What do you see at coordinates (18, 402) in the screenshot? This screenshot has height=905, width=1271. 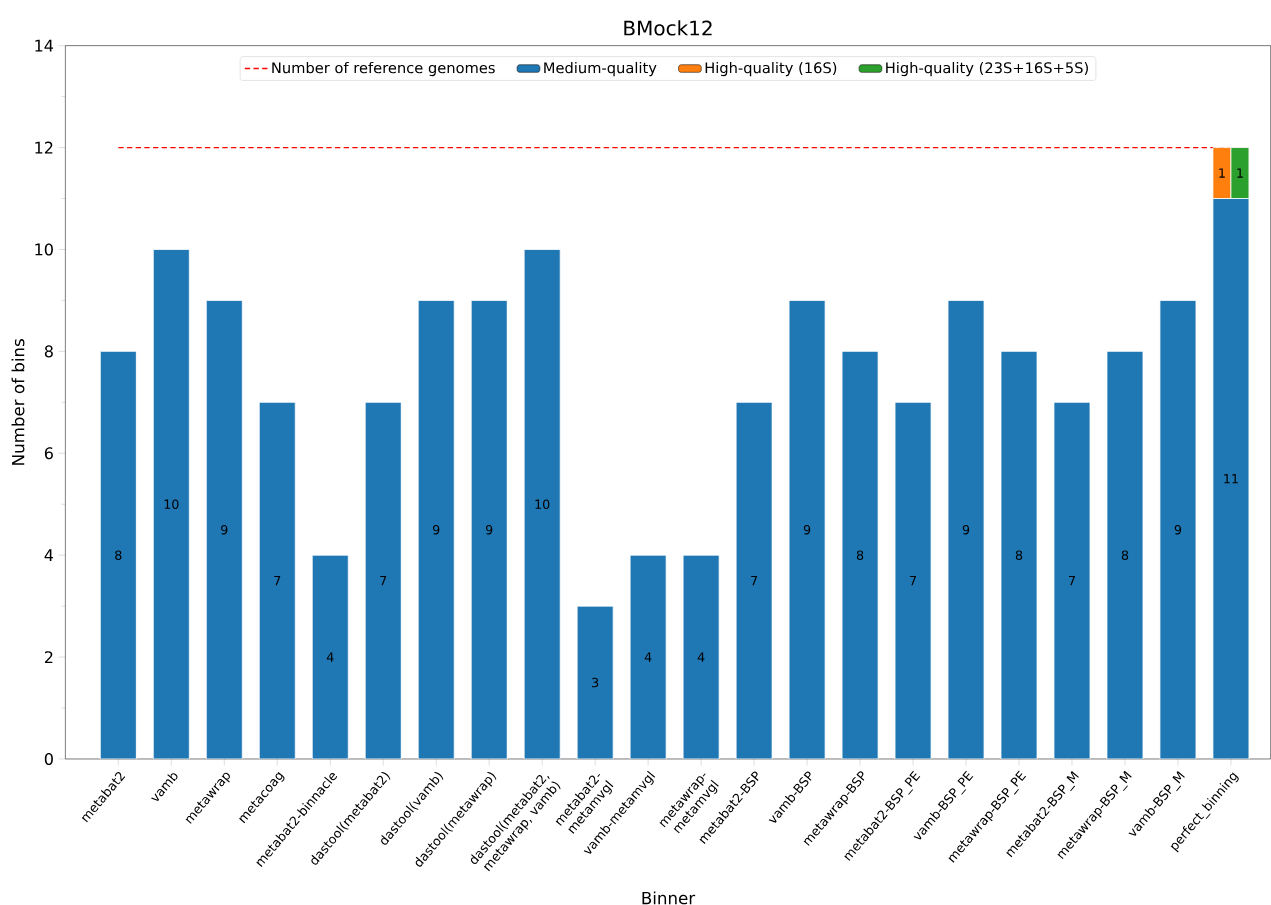 I see `y-axis-title: Number of bins` at bounding box center [18, 402].